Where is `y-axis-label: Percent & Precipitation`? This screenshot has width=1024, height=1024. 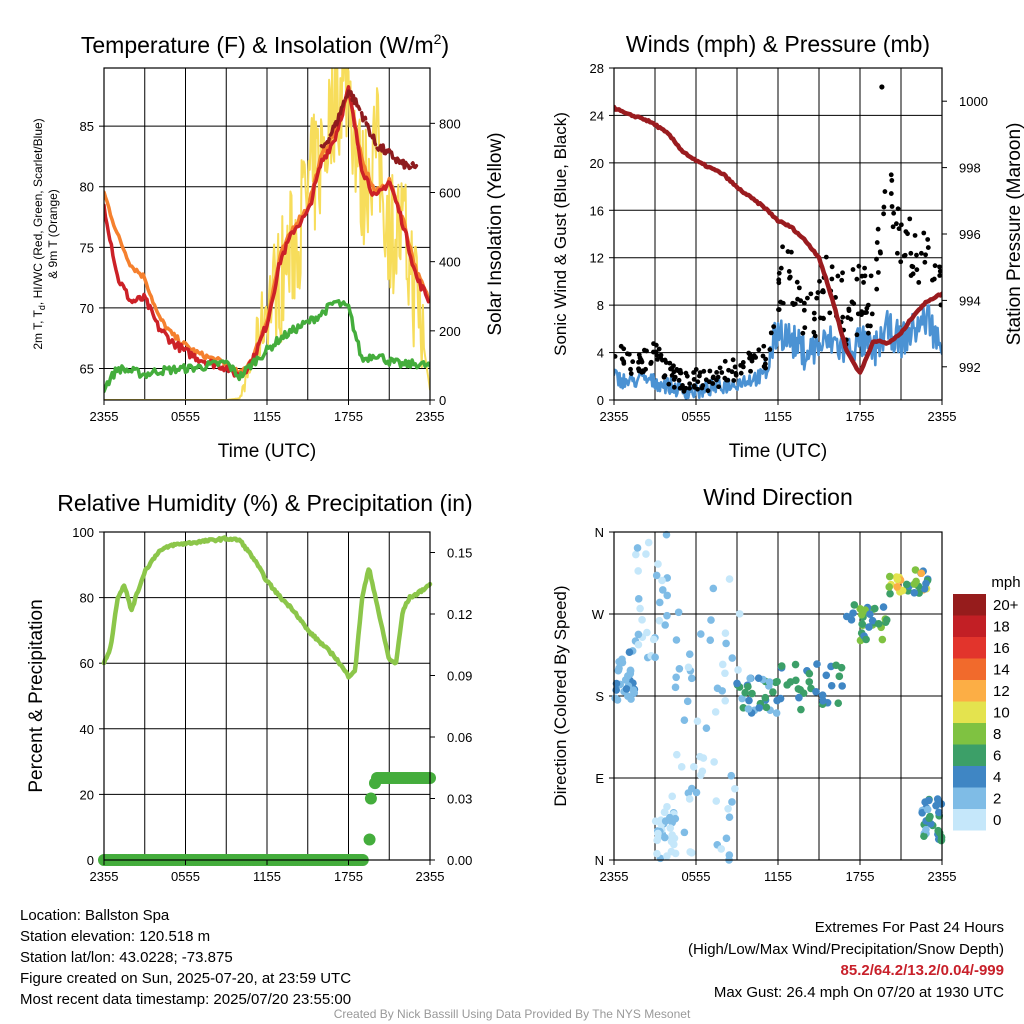 y-axis-label: Percent & Precipitation is located at coordinates (36, 695).